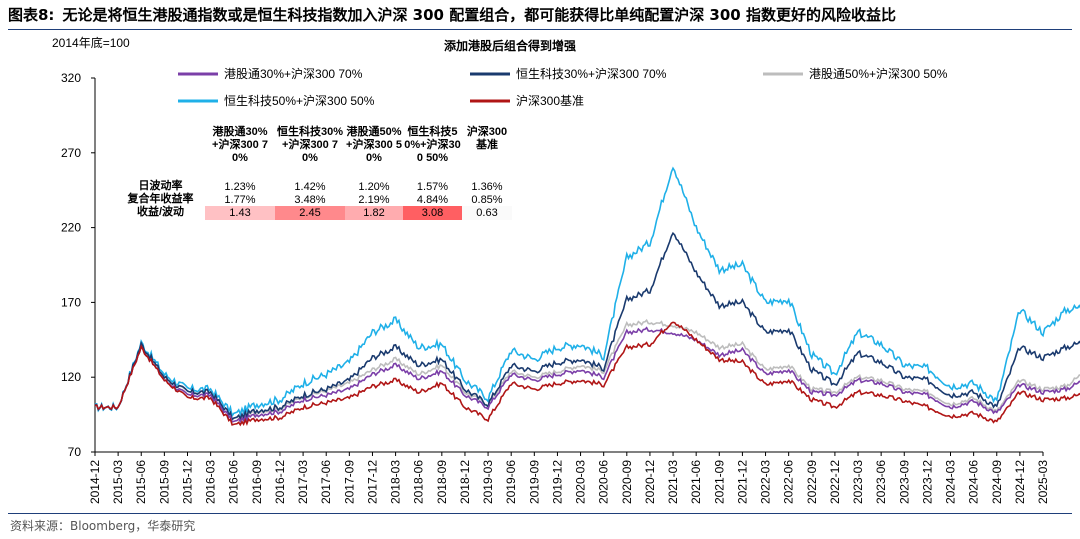 The height and width of the screenshot is (539, 1080). I want to click on x-tick-label: 2015-03, so click(118, 482).